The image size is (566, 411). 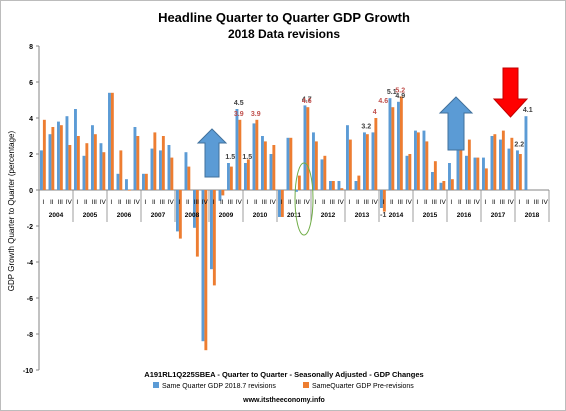 What do you see at coordinates (260, 215) in the screenshot?
I see `year-label: 2010` at bounding box center [260, 215].